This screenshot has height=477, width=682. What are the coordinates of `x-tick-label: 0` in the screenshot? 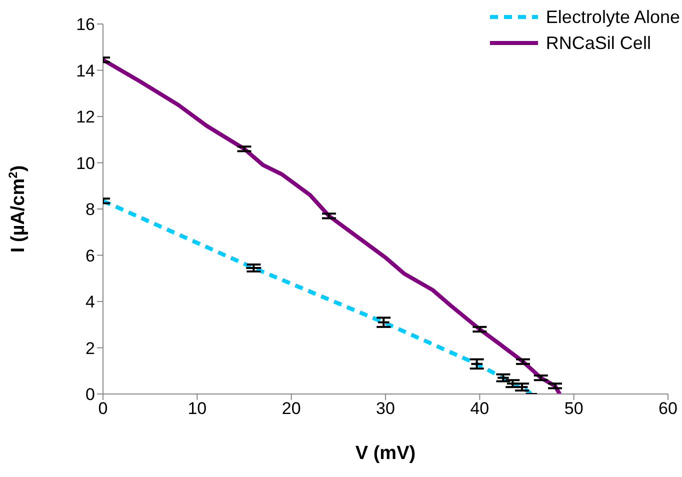 It's located at (103, 408).